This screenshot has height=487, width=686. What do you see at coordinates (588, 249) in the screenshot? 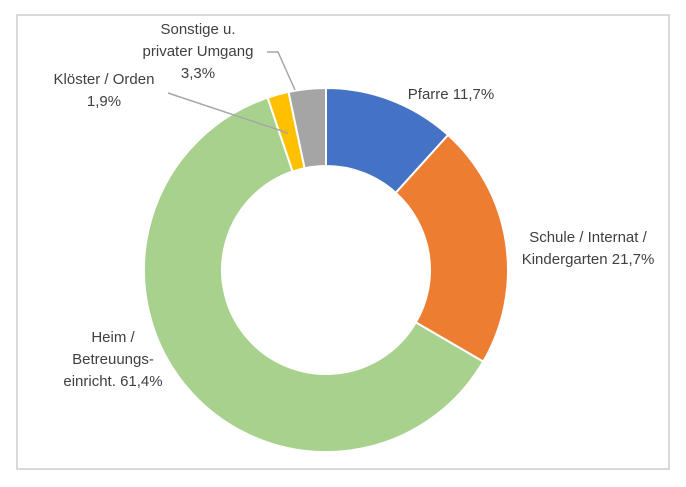
I see `data-label-schule: Schule / Internat / Kindergarten 21,7%` at bounding box center [588, 249].